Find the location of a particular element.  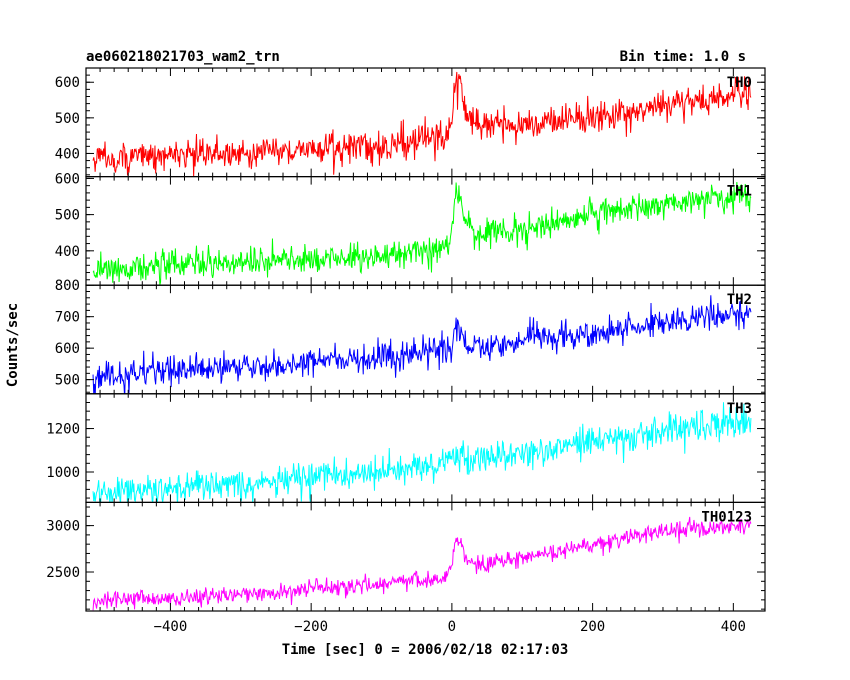

y-tick-label: 1200 is located at coordinates (63, 430).